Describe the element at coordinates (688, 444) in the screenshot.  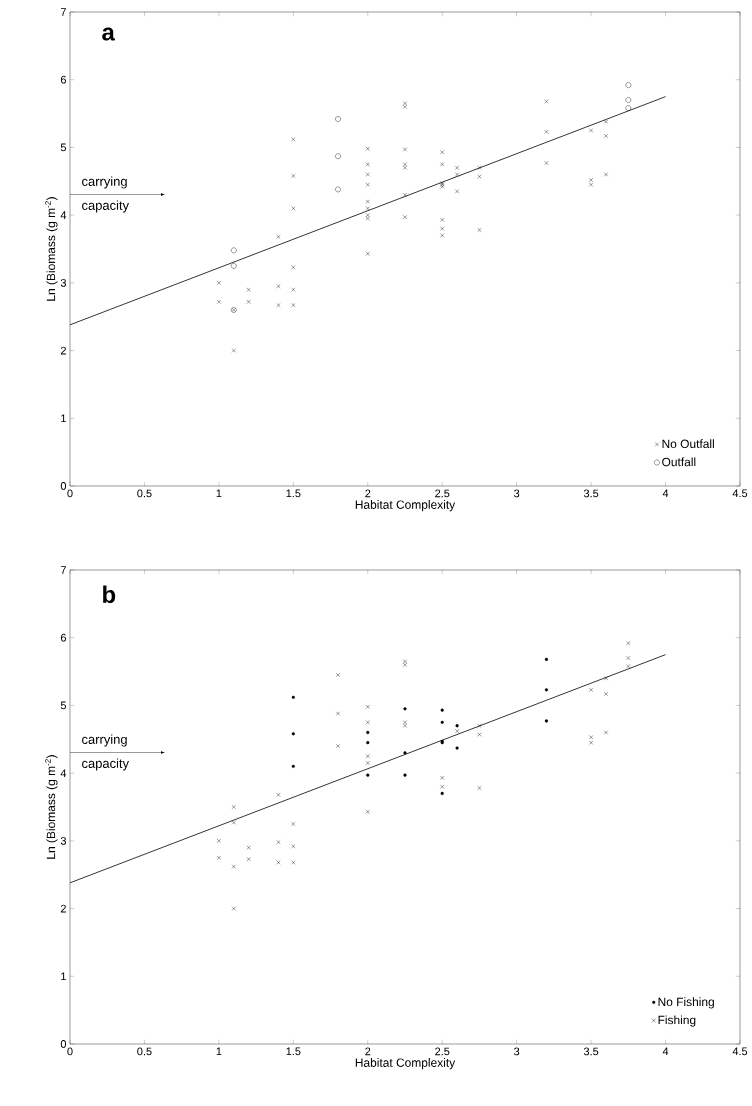
I see `legend-label: No Outfall` at that location.